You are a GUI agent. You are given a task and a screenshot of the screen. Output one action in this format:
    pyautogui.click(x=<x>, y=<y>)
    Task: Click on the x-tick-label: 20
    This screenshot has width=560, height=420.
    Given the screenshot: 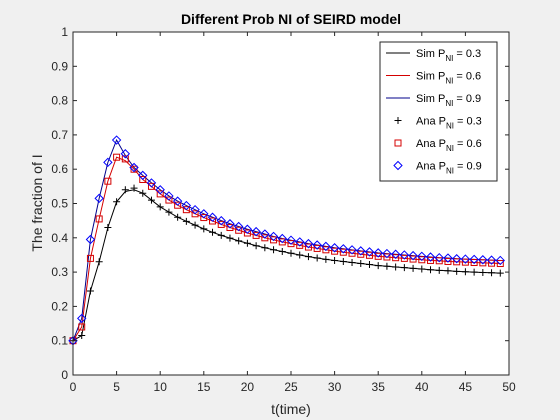 What is the action you would take?
    pyautogui.click(x=248, y=387)
    